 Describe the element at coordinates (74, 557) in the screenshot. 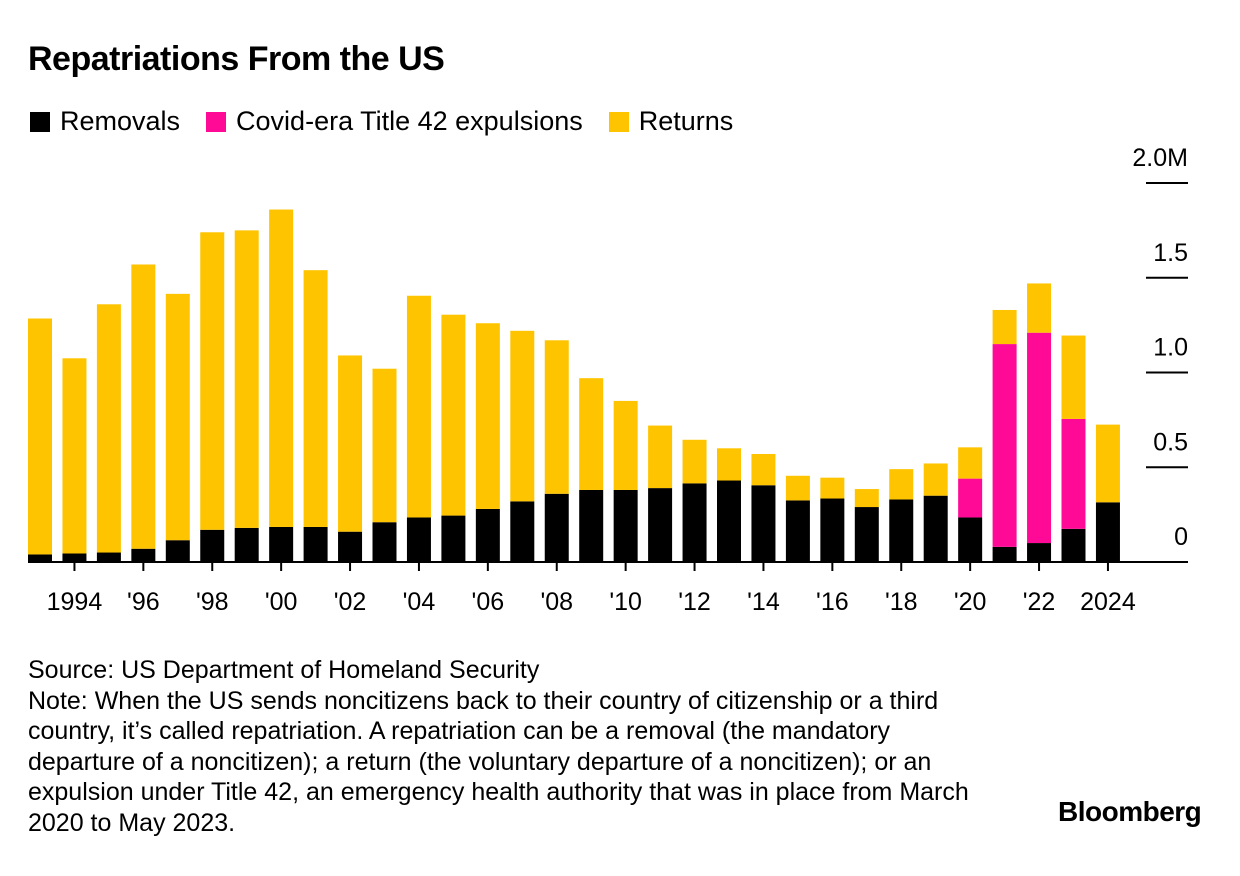

I see `bar-1994-removals` at that location.